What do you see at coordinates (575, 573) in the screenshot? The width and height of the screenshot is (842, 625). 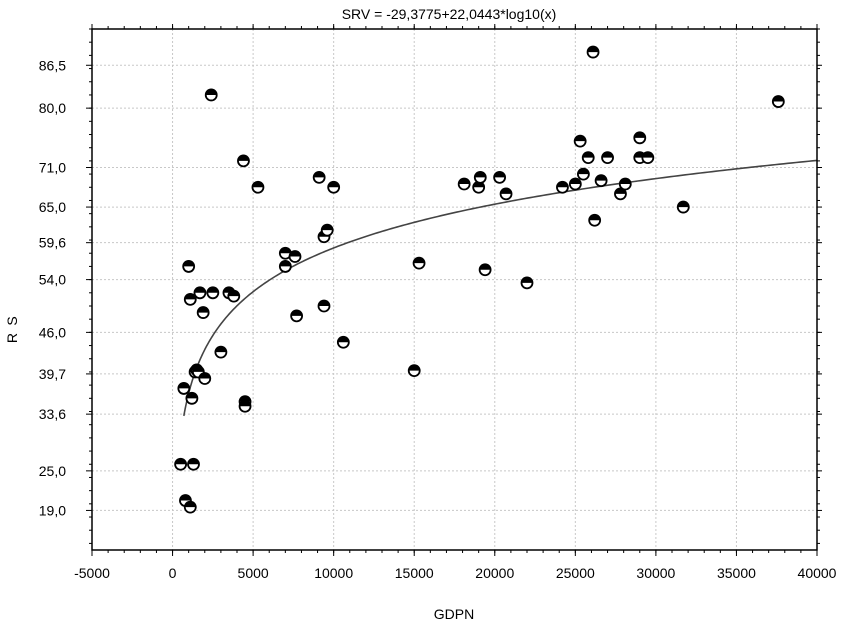 I see `x-tick-label: 25000` at bounding box center [575, 573].